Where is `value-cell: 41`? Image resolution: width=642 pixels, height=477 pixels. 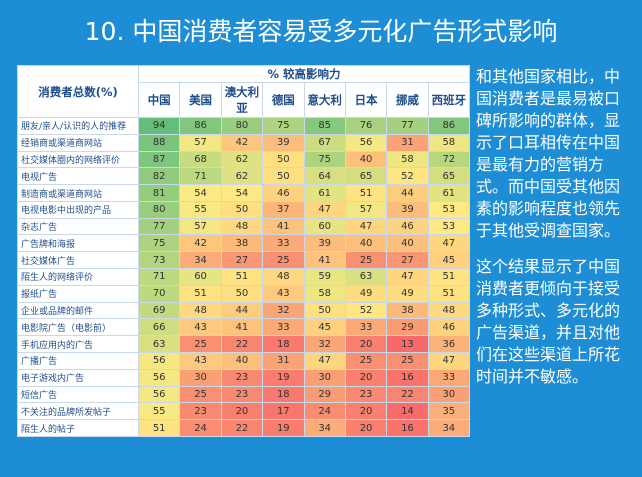
value-cell: 41 is located at coordinates (324, 260).